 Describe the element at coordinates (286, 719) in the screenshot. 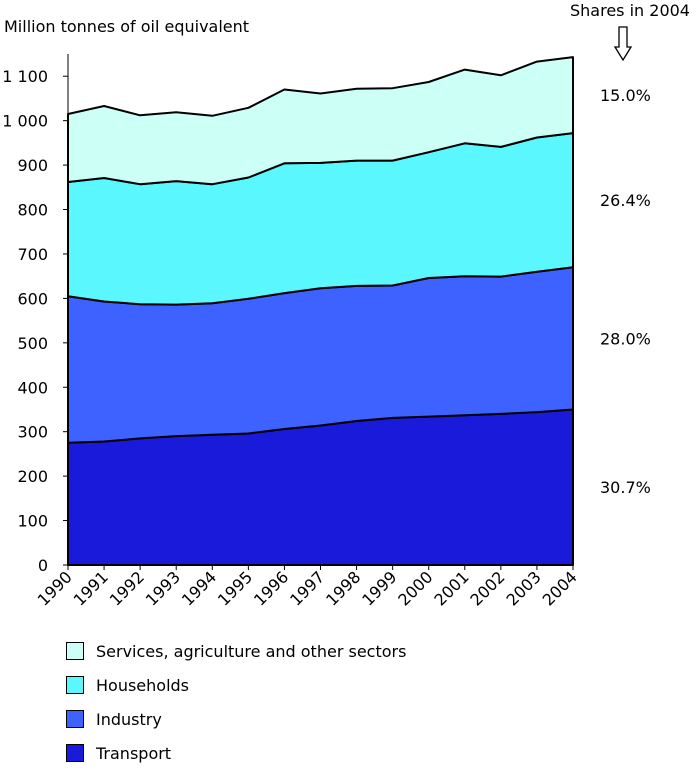

I see `legend-item: Industry` at that location.